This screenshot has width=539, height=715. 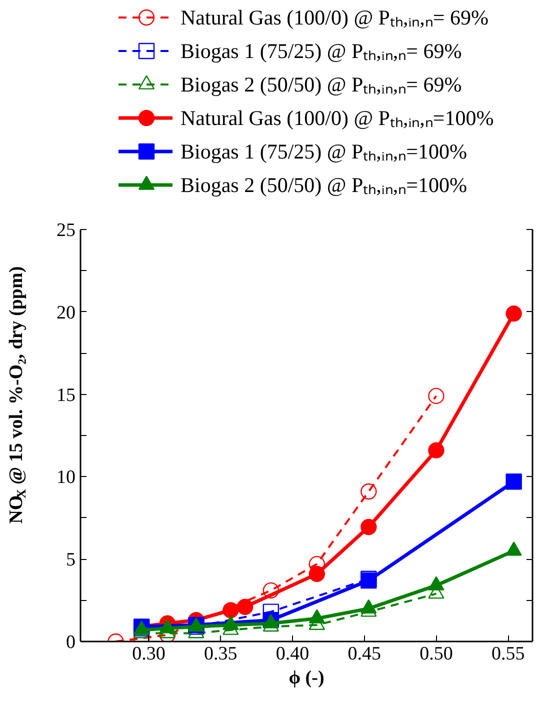 I want to click on x-tick-label: 0.30, so click(x=149, y=654).